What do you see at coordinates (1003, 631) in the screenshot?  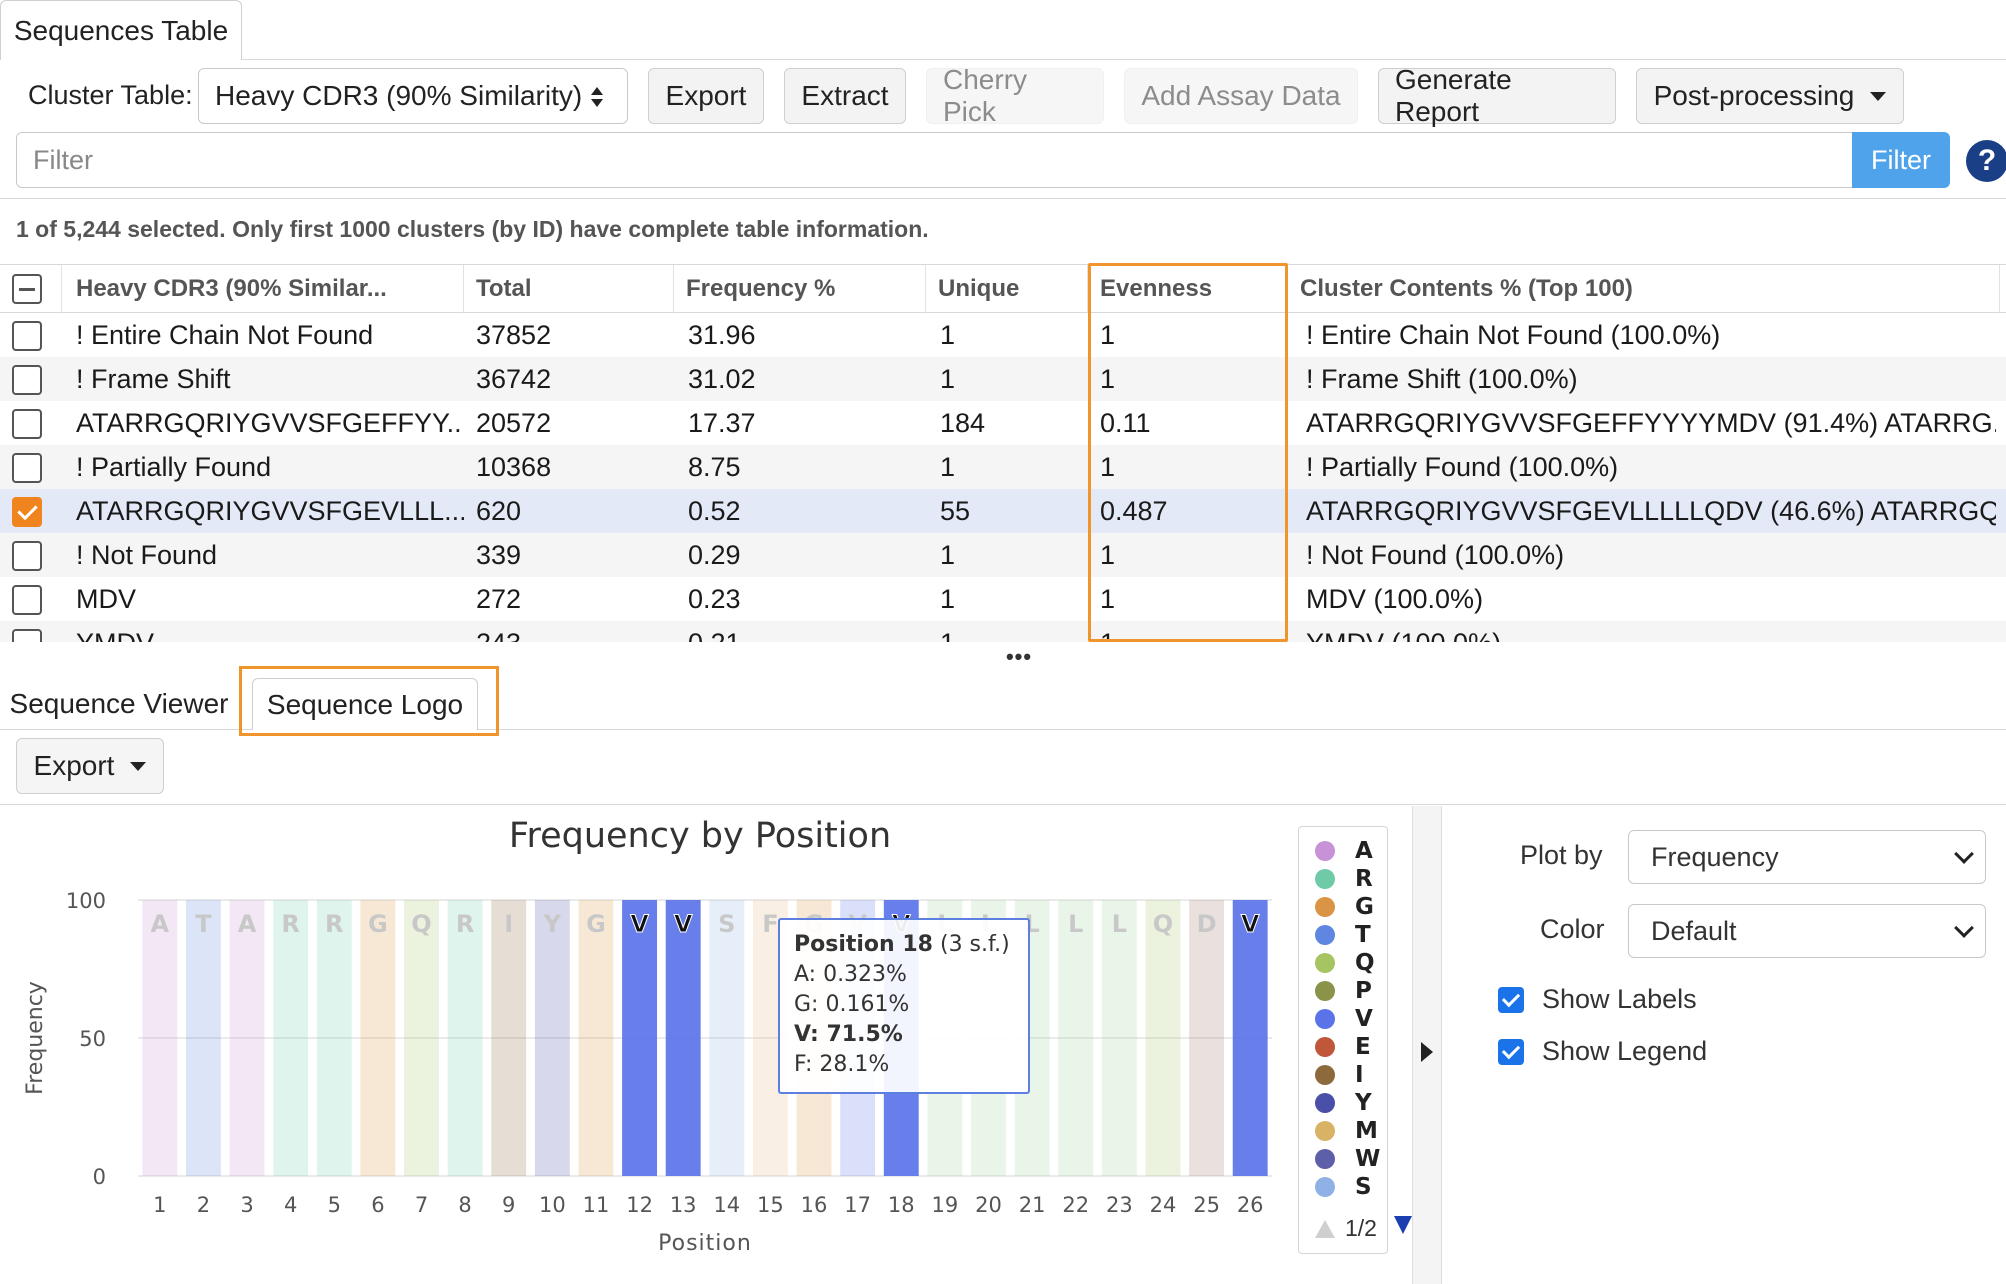 I see `table-row: YMDV 243 0.21 11 YMDV (100.0%)` at bounding box center [1003, 631].